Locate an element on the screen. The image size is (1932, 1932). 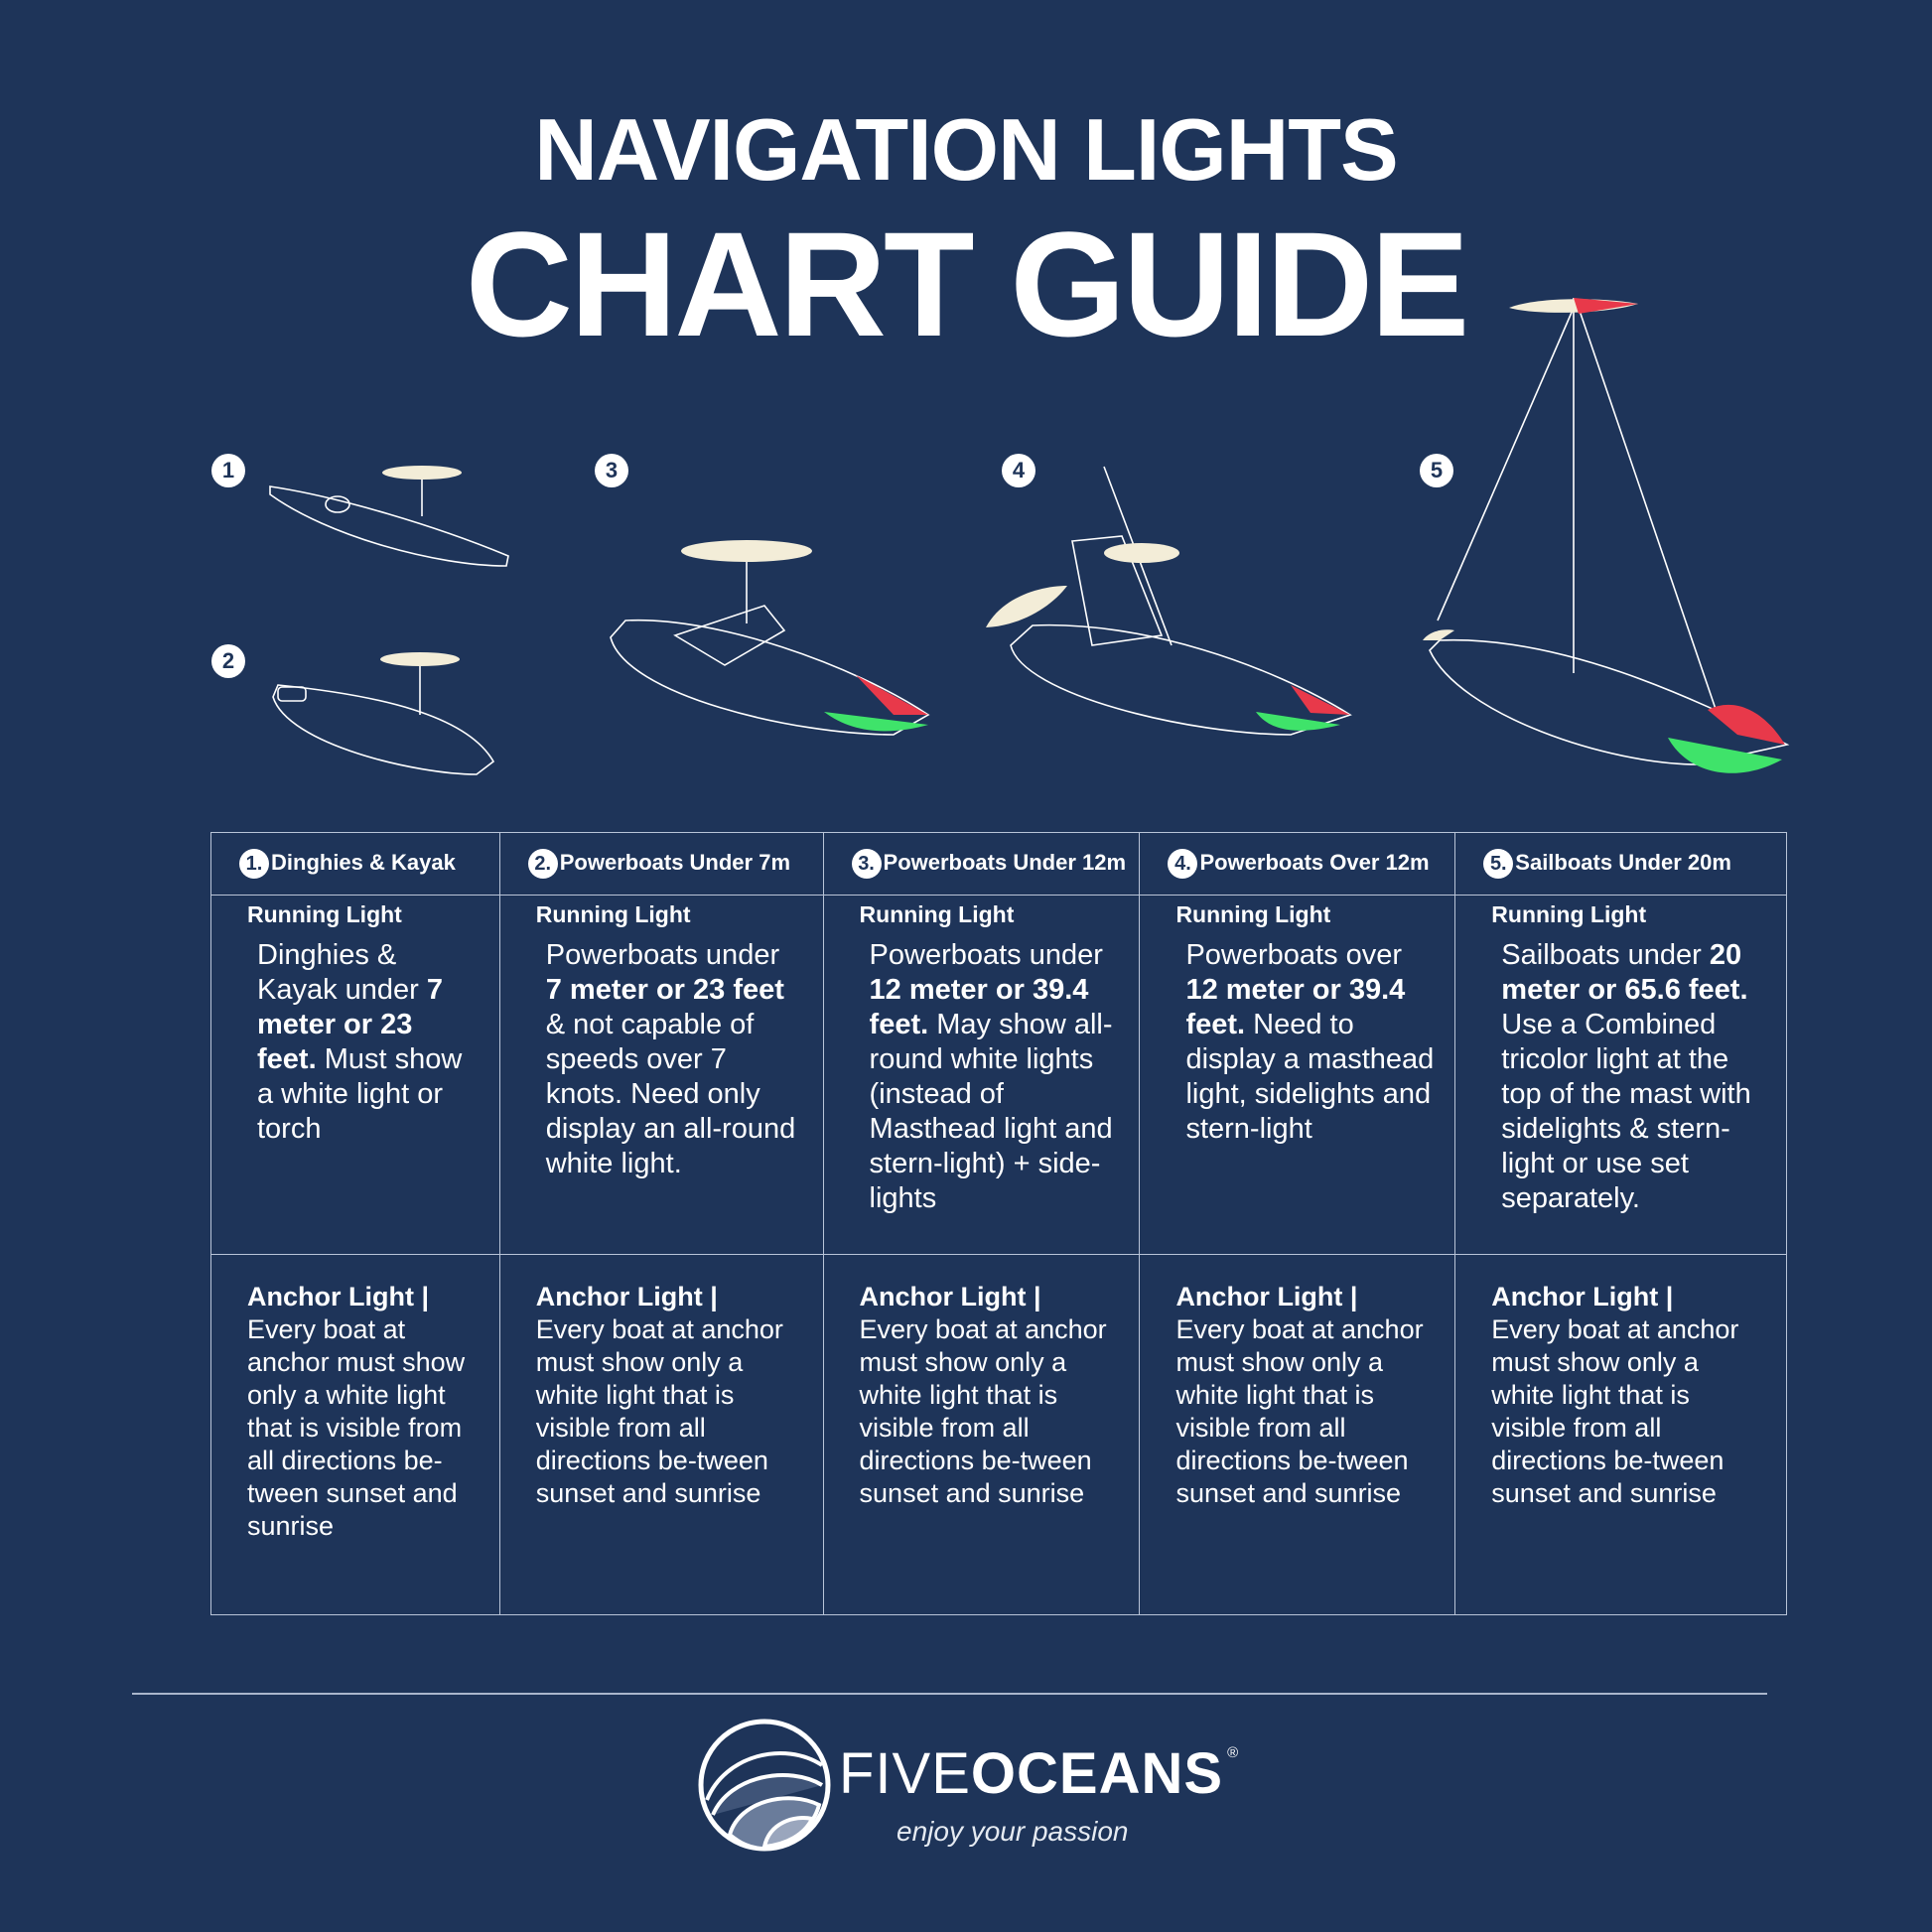
boat-number-1: 1 is located at coordinates (228, 470).